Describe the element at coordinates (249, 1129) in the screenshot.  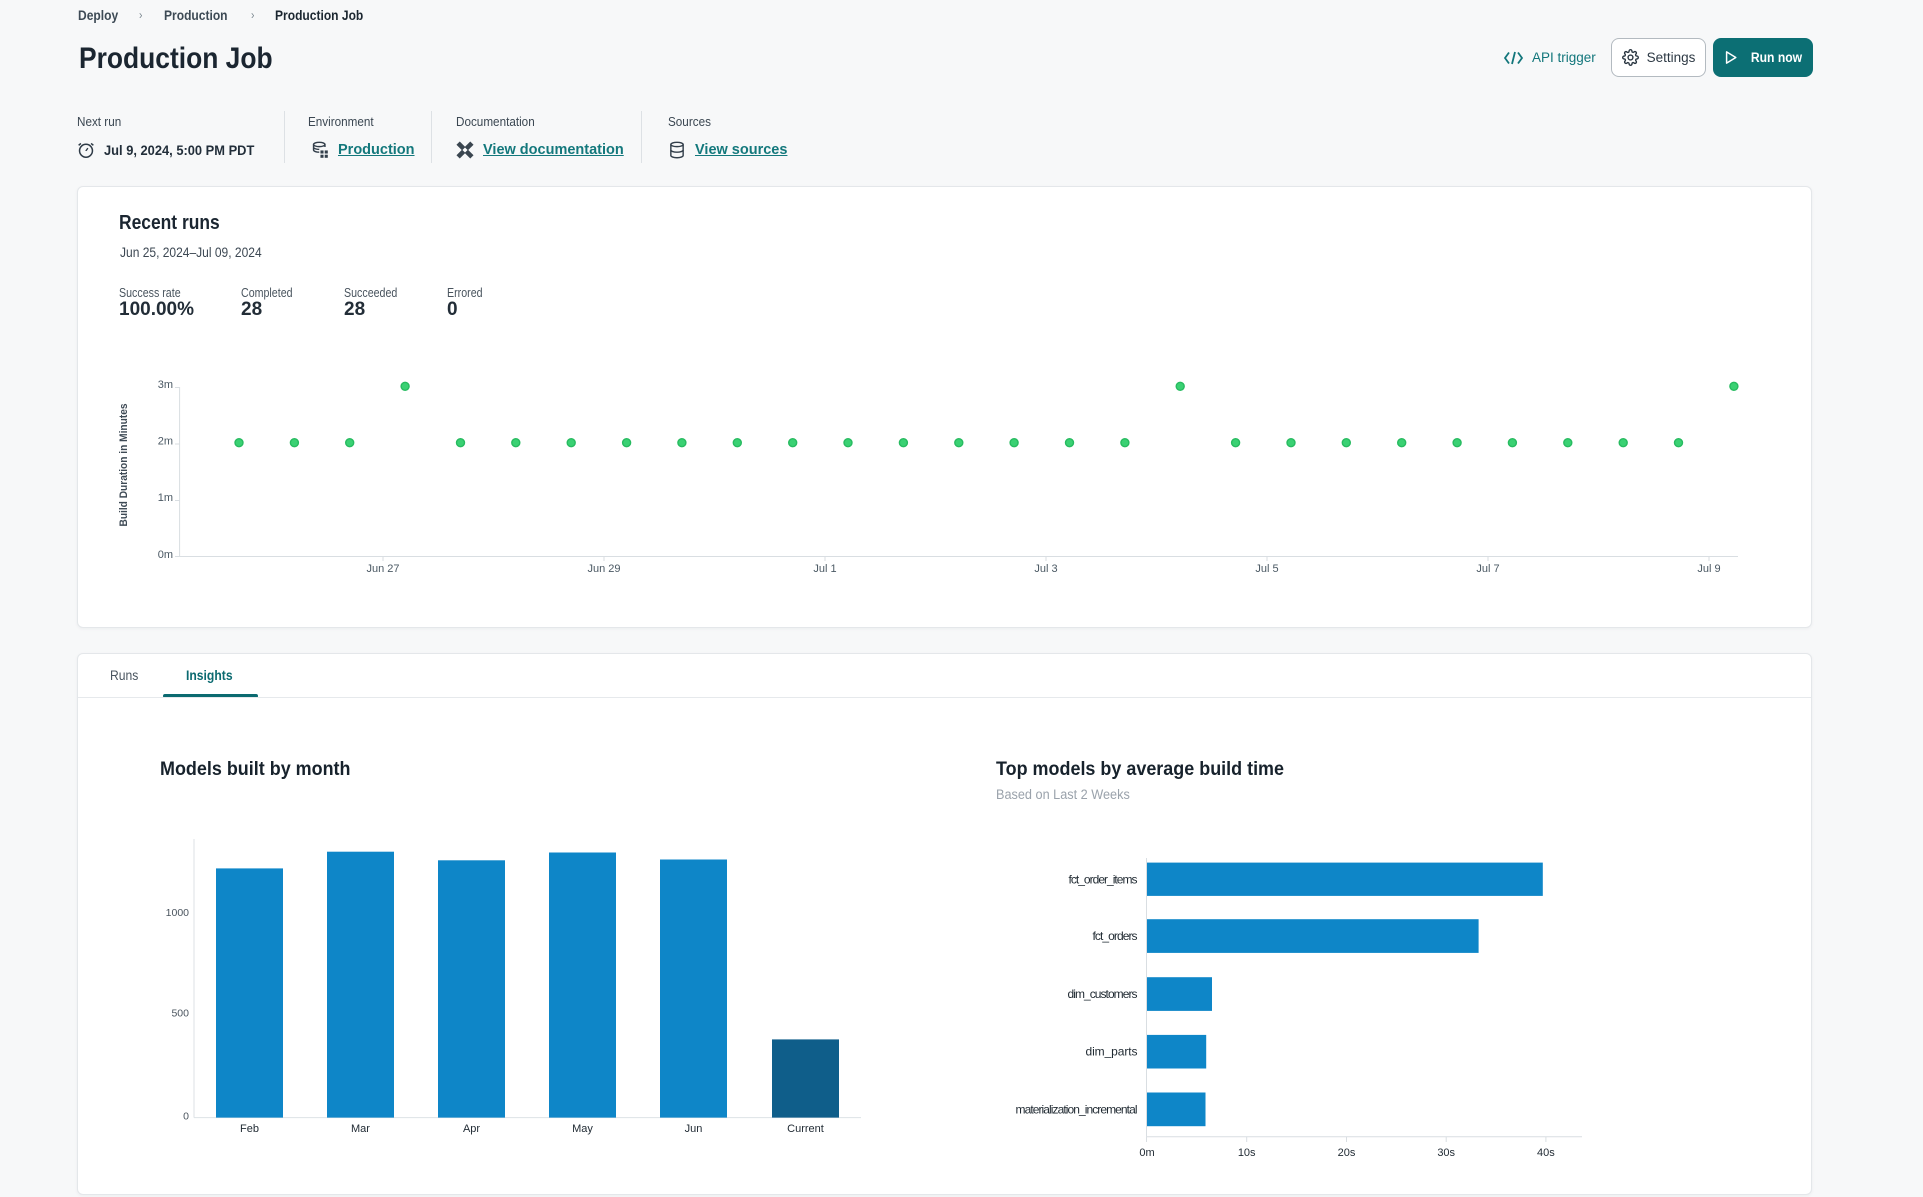
I see `svg-text: Feb` at that location.